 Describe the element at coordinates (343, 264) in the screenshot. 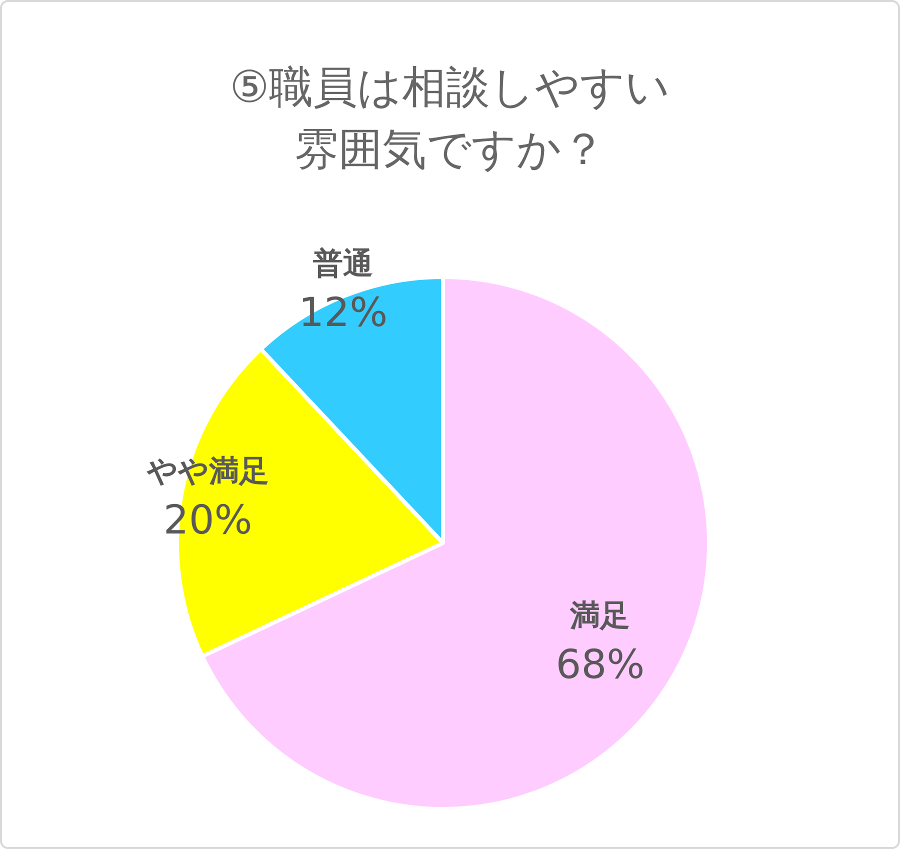

I see `slice-label: 普通` at that location.